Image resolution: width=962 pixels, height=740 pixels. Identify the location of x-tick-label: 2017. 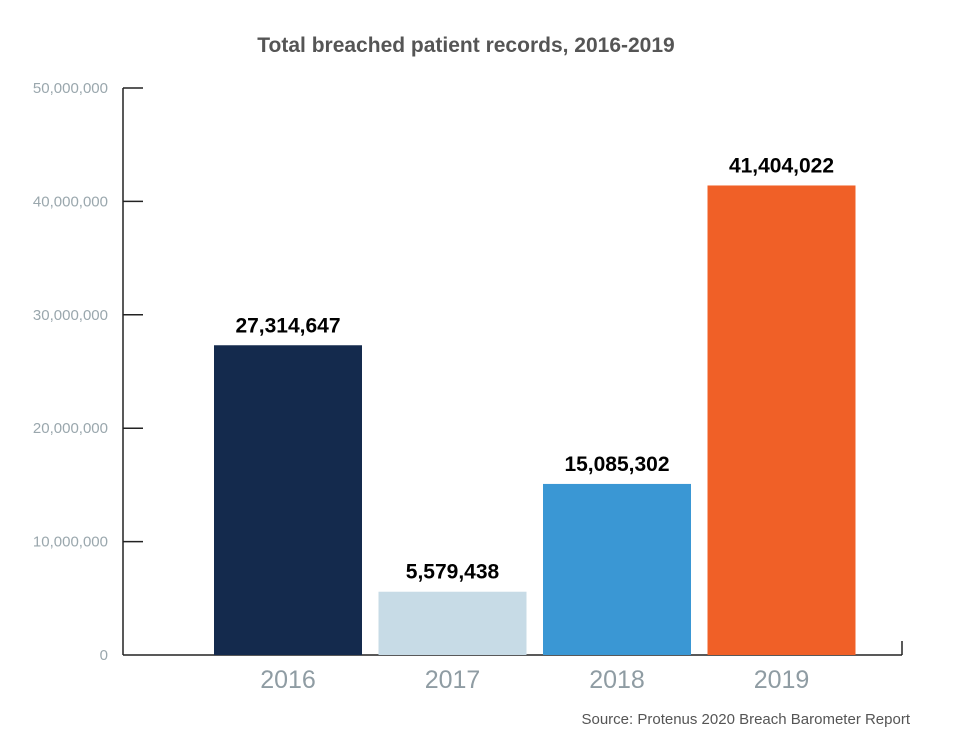
(453, 680).